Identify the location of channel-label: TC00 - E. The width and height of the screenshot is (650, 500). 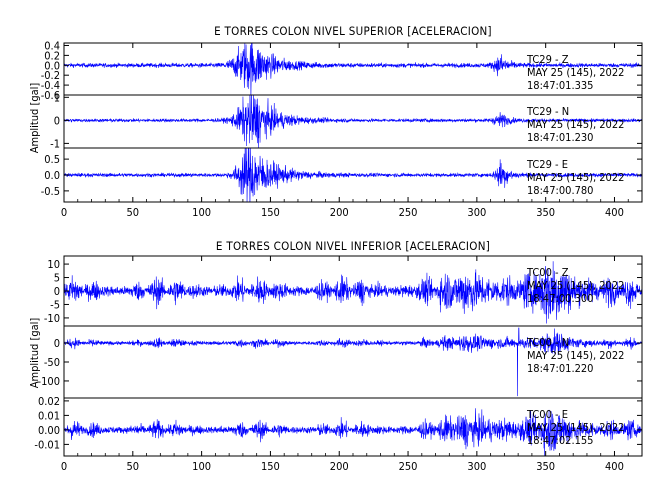
(547, 414).